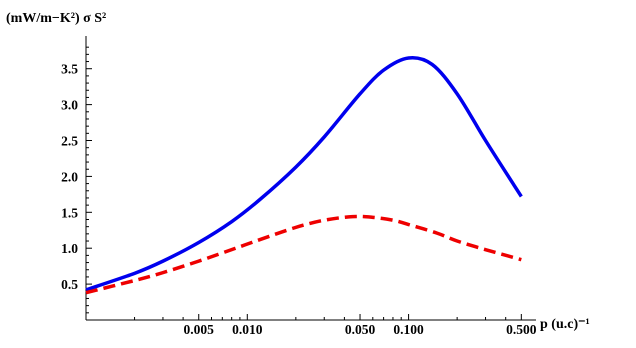 Image resolution: width=636 pixels, height=348 pixels. Describe the element at coordinates (69, 212) in the screenshot. I see `y-tick-label: 1.5` at that location.